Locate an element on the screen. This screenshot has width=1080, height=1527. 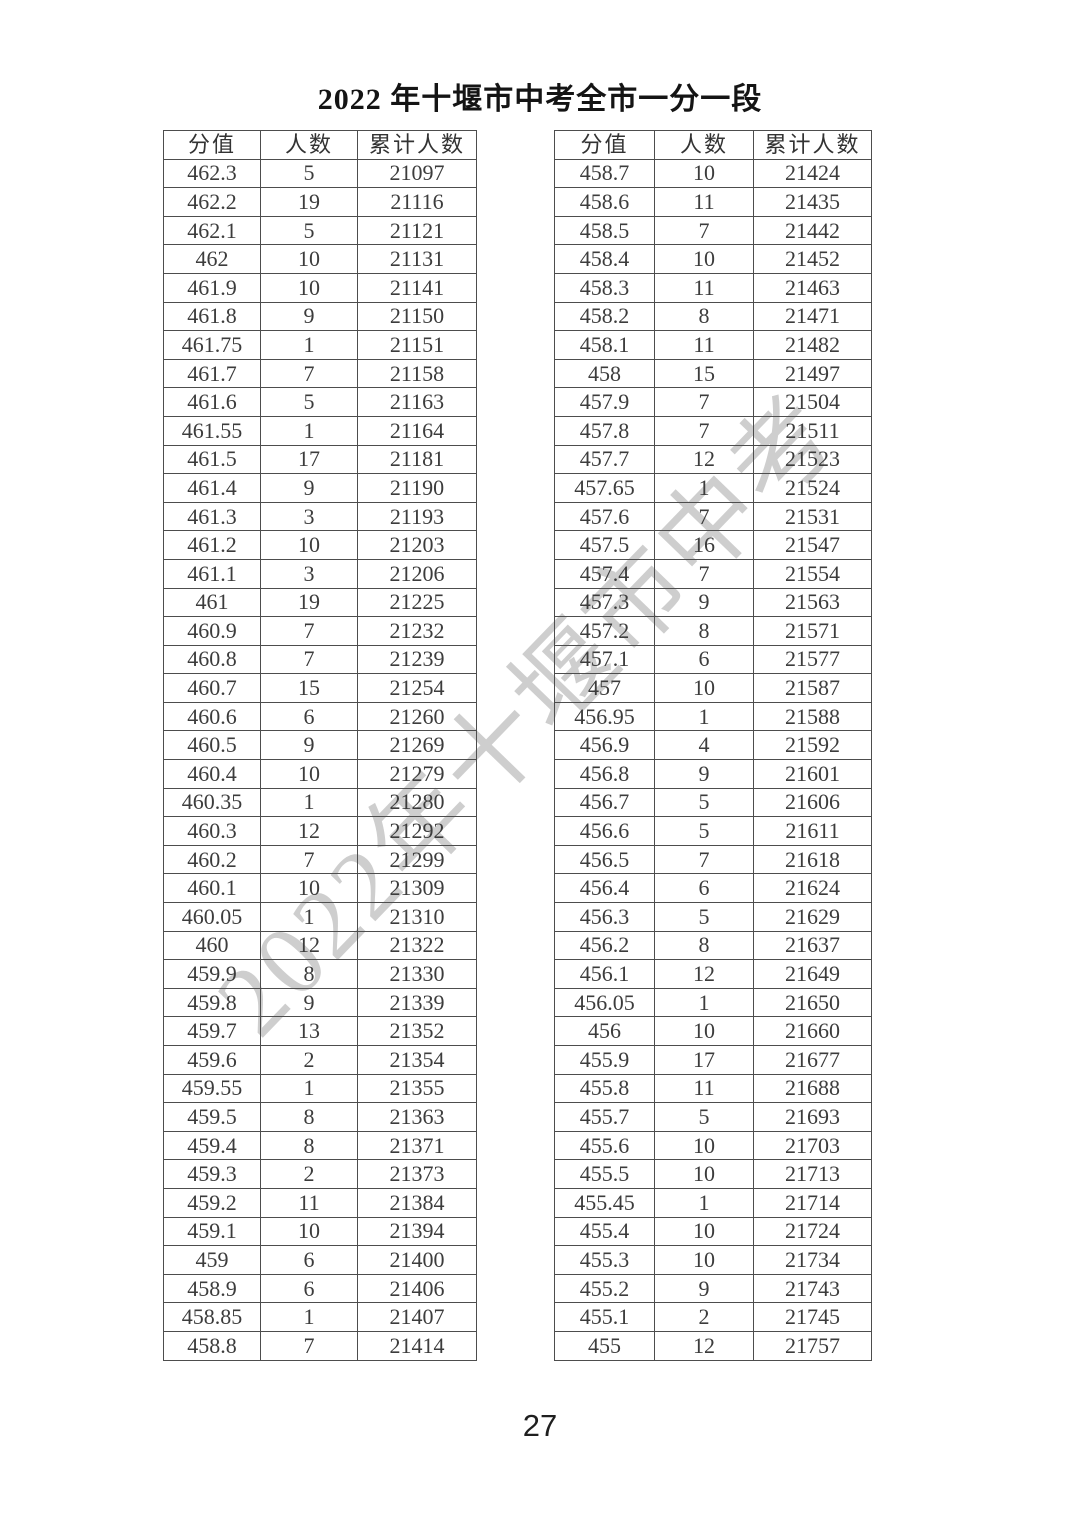
table-row: 460 12 21322 is located at coordinates (320, 945).